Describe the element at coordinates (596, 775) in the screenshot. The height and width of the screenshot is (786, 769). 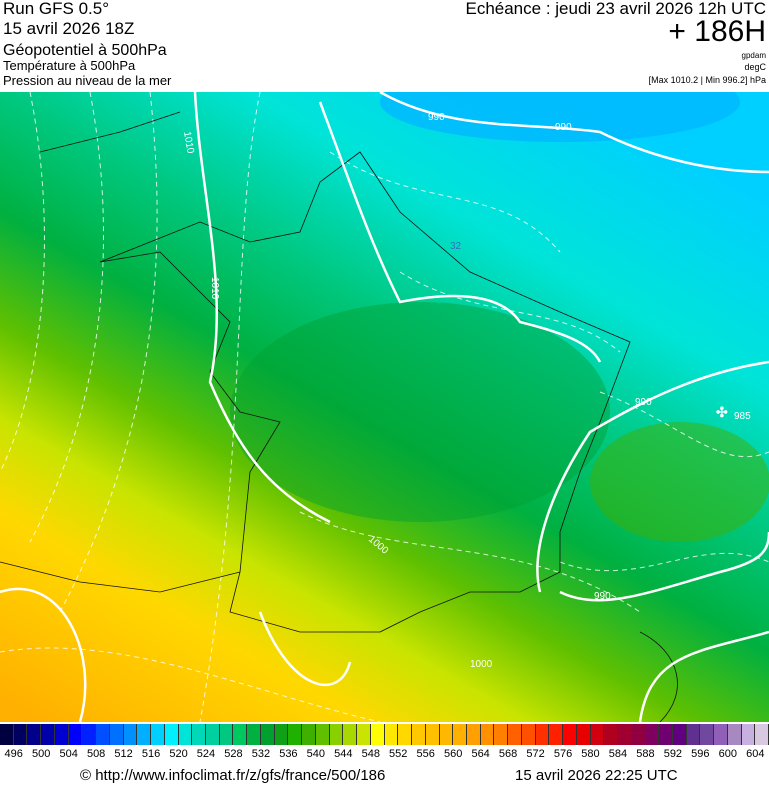
I see `generated-time: 15 avril 2026 22:25 UTC` at that location.